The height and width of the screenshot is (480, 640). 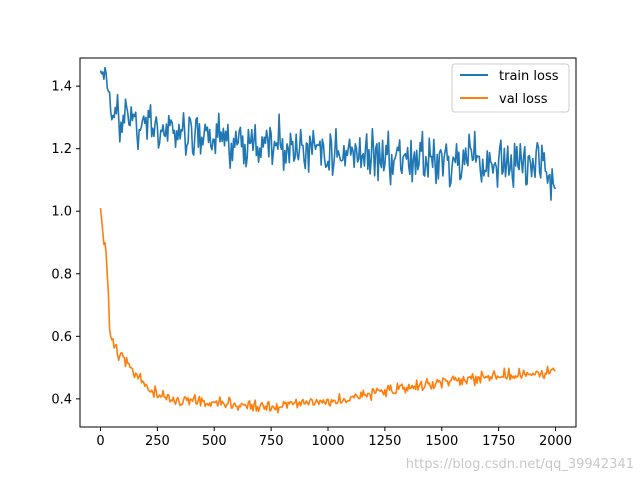 What do you see at coordinates (510, 88) in the screenshot?
I see `legend: train loss val loss` at bounding box center [510, 88].